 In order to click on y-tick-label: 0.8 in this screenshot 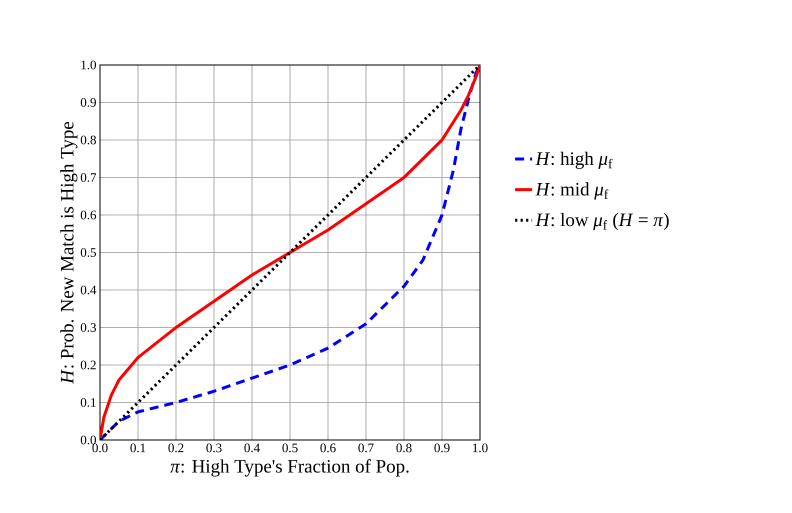, I will do `click(88, 140)`.